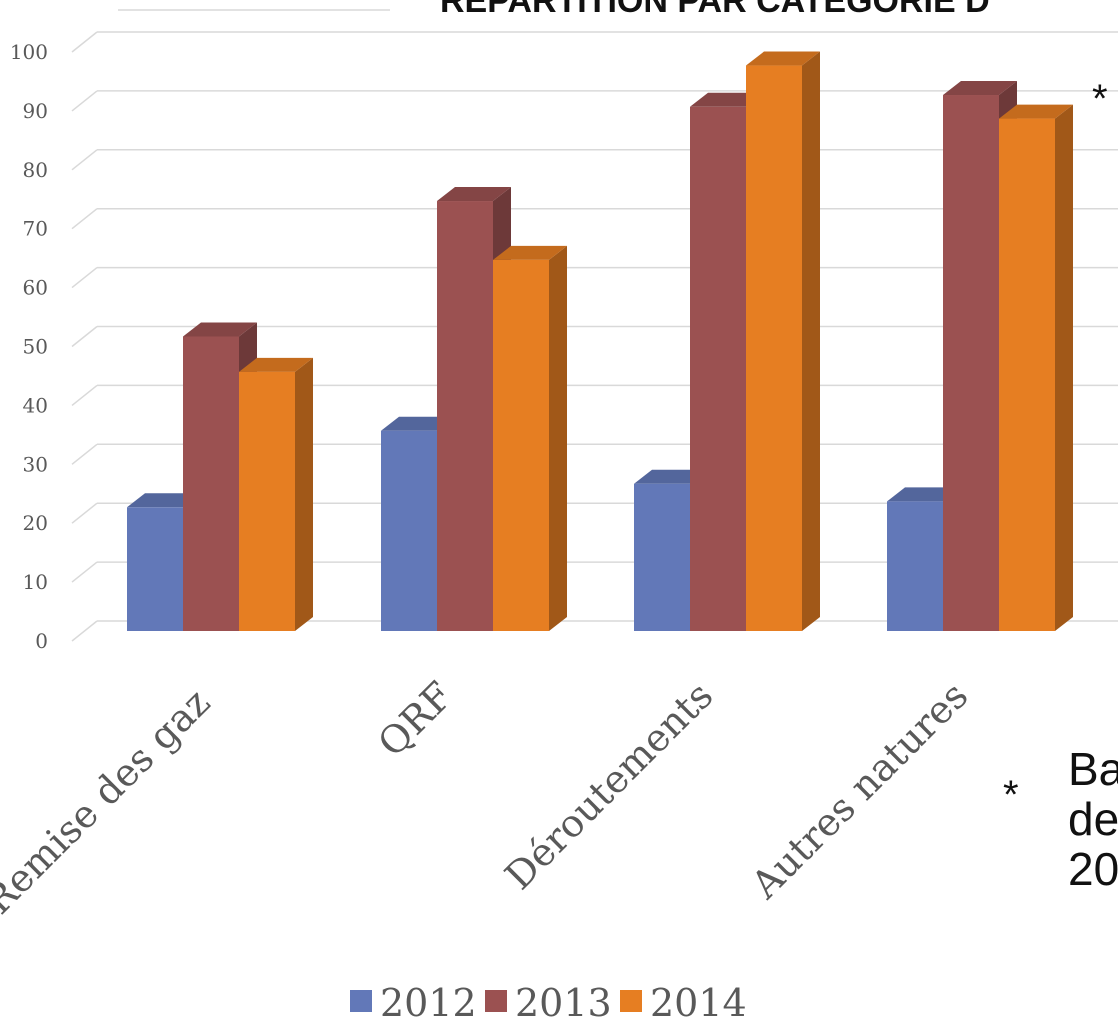 This screenshot has width=1118, height=1027. I want to click on legend-item-2013: 2013, so click(548, 1003).